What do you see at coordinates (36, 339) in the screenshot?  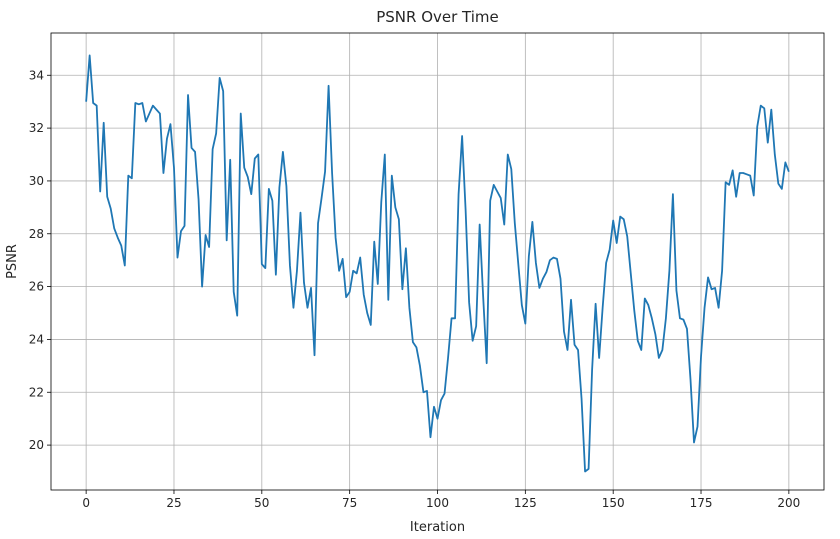 I see `y-tick-label: 24` at bounding box center [36, 339].